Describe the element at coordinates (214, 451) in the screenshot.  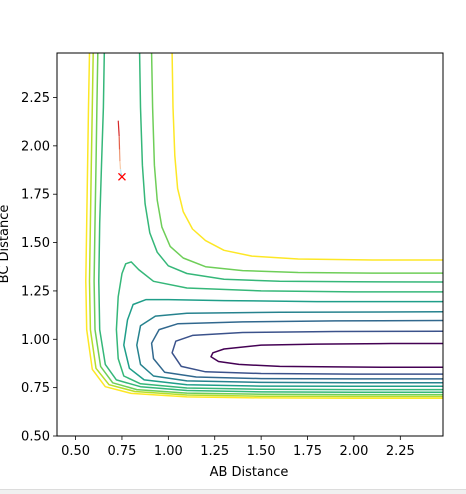
I see `x-tick-label: 1.25` at that location.